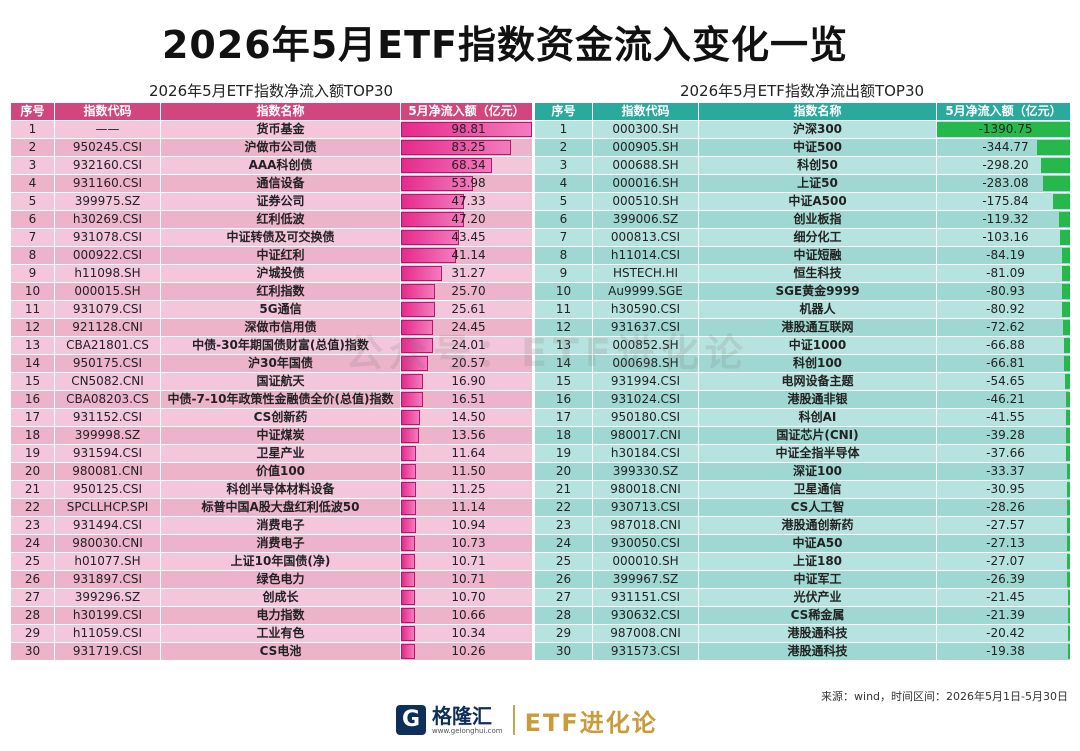 Image resolution: width=1080 pixels, height=751 pixels. I want to click on name-cell: 中证全指半导体, so click(817, 453).